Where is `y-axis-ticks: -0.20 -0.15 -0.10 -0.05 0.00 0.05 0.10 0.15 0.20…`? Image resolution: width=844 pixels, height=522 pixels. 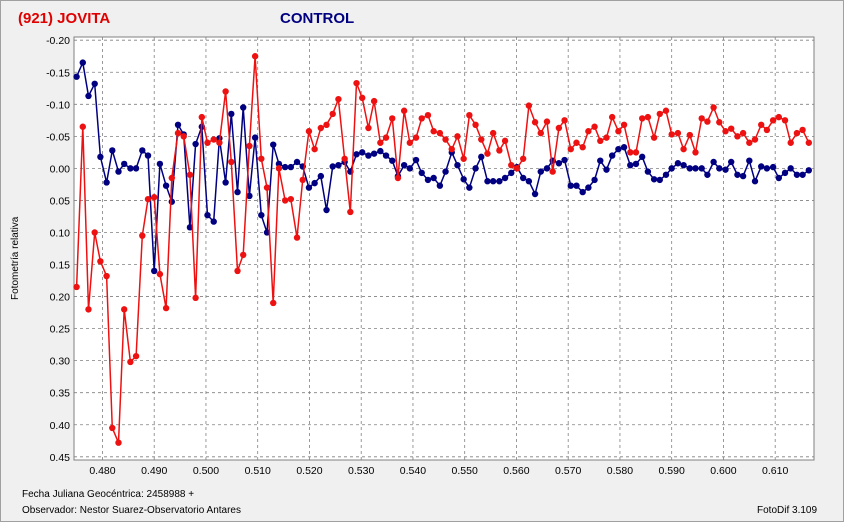
y-axis-ticks: -0.20 -0.15 -0.10 -0.05 0.00 0.05 0.10 0.15 0.20… is located at coordinates (58, 249).